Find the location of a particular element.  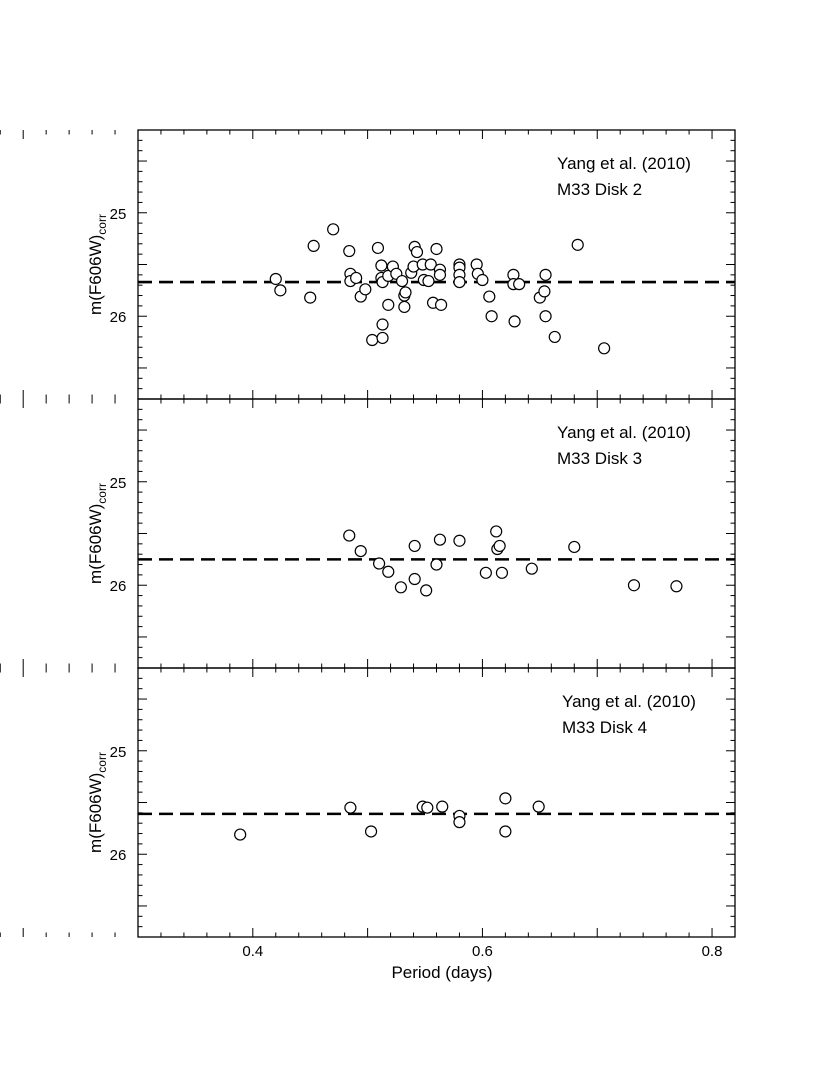

panel-annotation: M33 Disk 3 is located at coordinates (599, 458).